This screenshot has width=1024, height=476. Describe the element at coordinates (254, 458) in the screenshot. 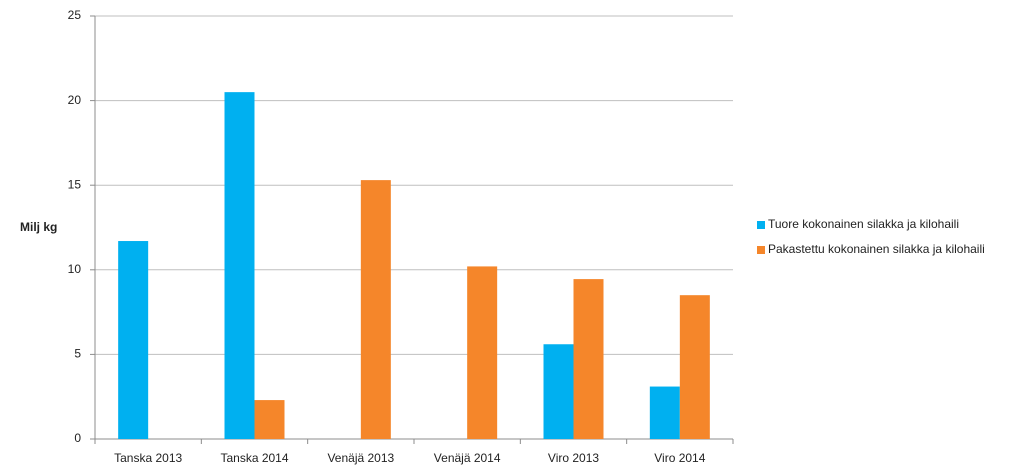

I see `x-tick-label: Tanska 2014` at that location.